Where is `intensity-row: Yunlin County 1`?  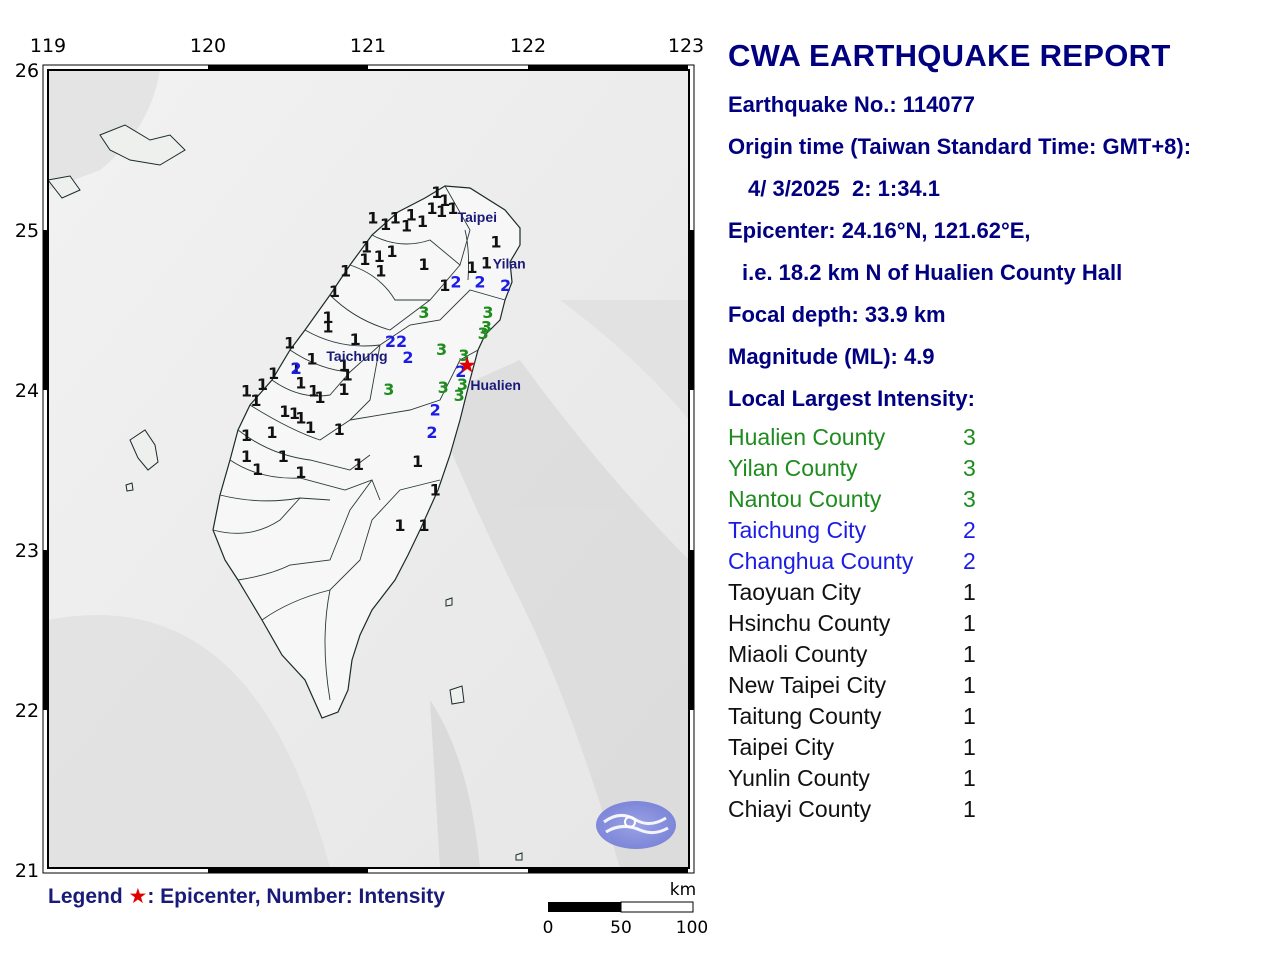
intensity-row: Yunlin County 1 is located at coordinates (998, 778).